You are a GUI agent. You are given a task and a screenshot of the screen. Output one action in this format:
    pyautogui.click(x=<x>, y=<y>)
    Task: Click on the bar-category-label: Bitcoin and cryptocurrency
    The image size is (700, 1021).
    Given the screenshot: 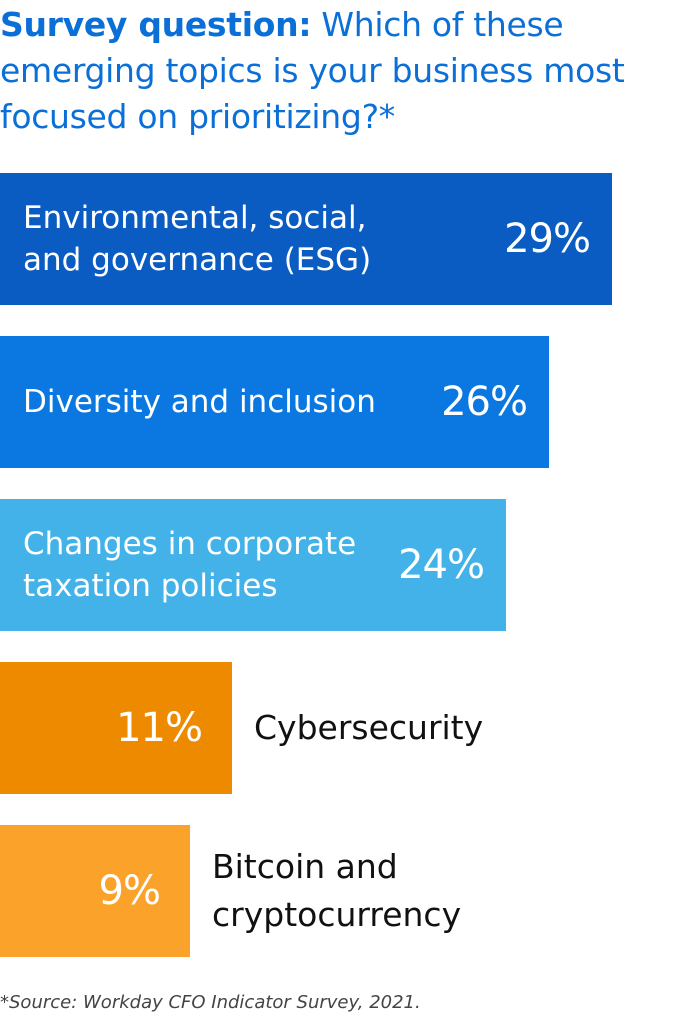 What is the action you would take?
    pyautogui.click(x=337, y=890)
    